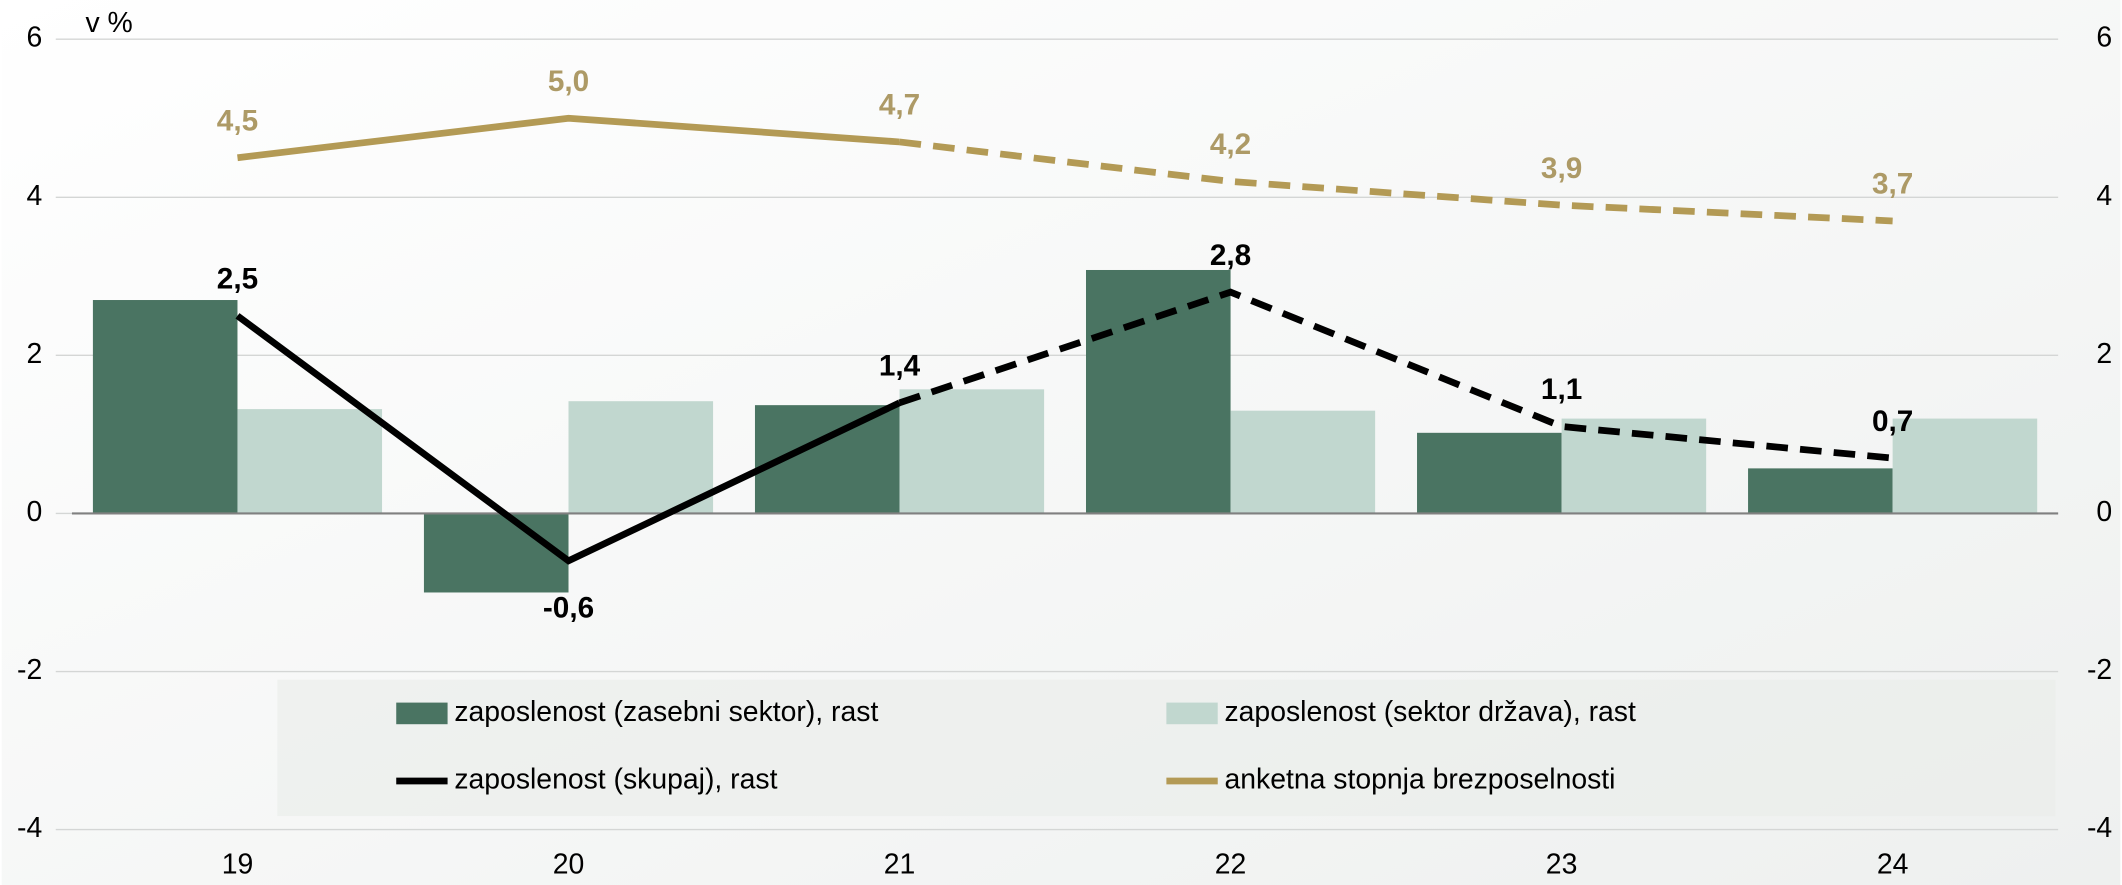 Image resolution: width=2122 pixels, height=885 pixels. I want to click on value-label: -0,6, so click(568, 607).